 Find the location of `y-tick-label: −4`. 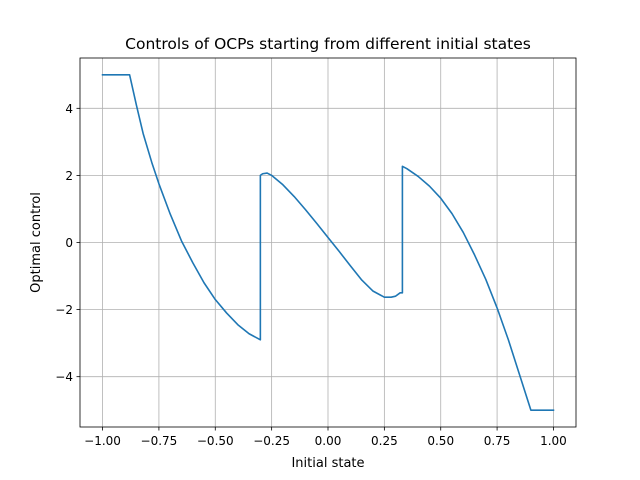

y-tick-label: −4 is located at coordinates (64, 377).